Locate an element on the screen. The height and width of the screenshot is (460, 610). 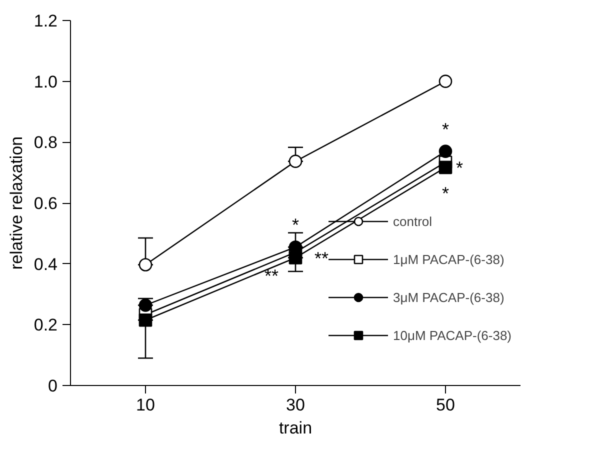
y-tick-label: 0.8 is located at coordinates (46, 142).